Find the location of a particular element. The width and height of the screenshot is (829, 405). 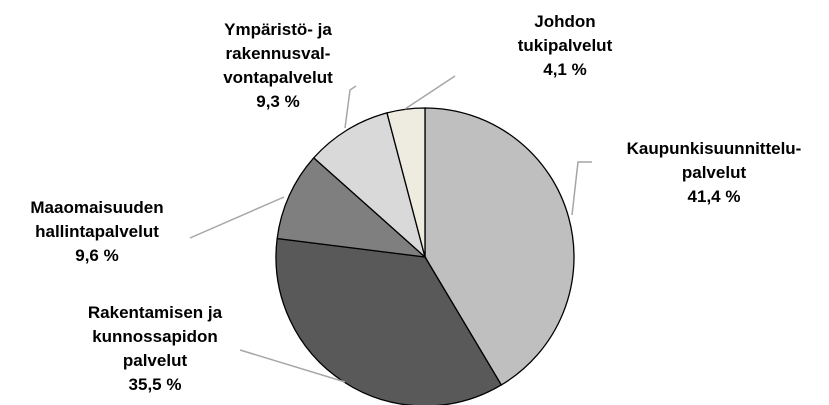

value-label: 35,5 % is located at coordinates (155, 384).